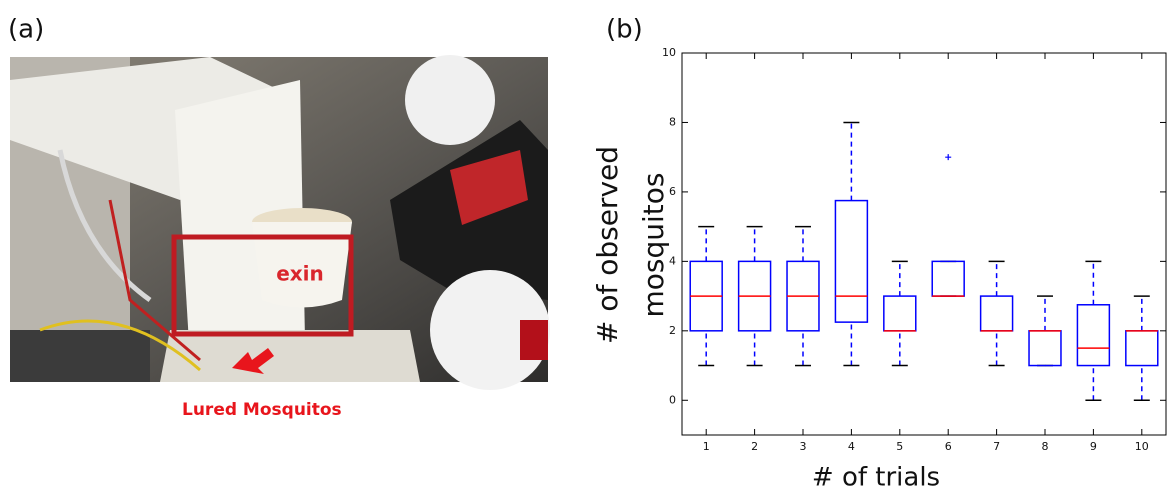 The image size is (1168, 493). I want to click on y-tick-label: 4, so click(672, 260).